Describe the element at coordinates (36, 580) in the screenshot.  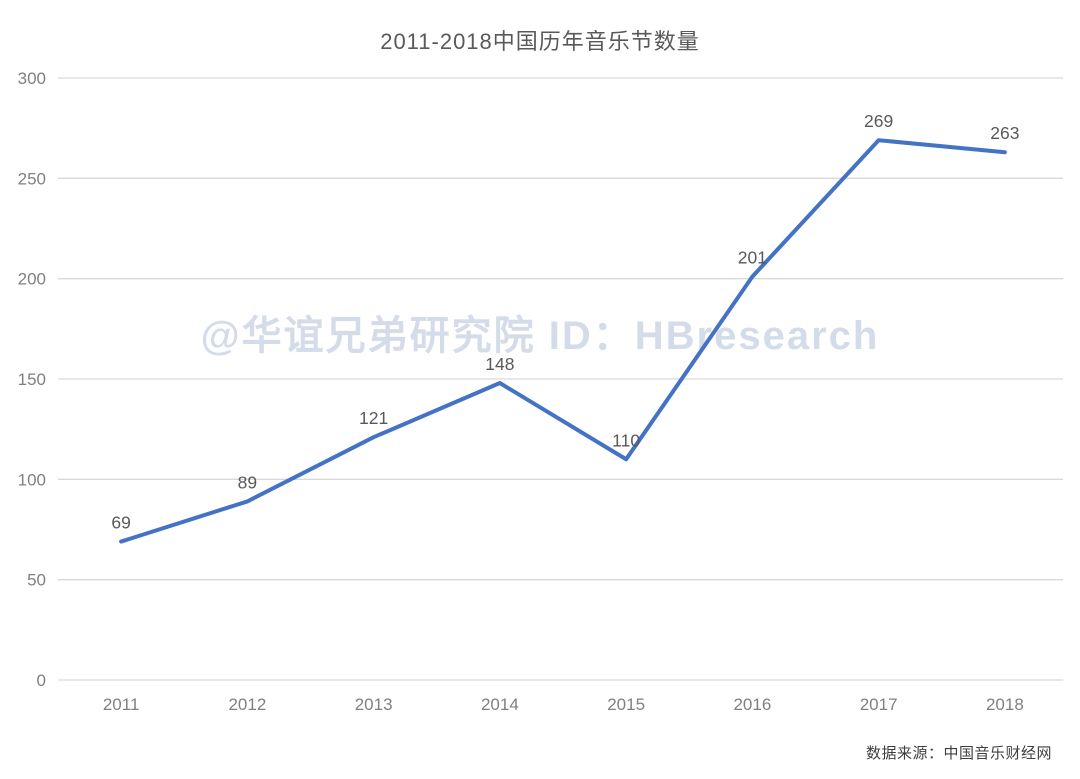
I see `y-tick-label: 50` at that location.